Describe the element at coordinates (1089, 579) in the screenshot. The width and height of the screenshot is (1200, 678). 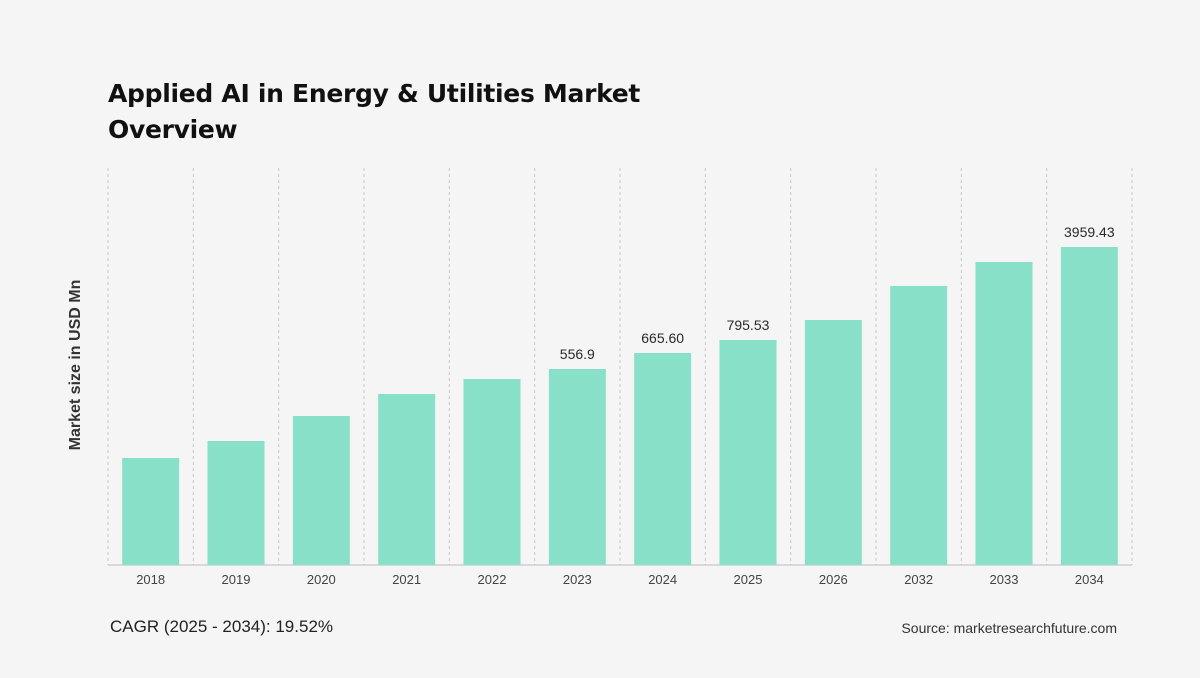
I see `x-tick-label: 2034` at that location.